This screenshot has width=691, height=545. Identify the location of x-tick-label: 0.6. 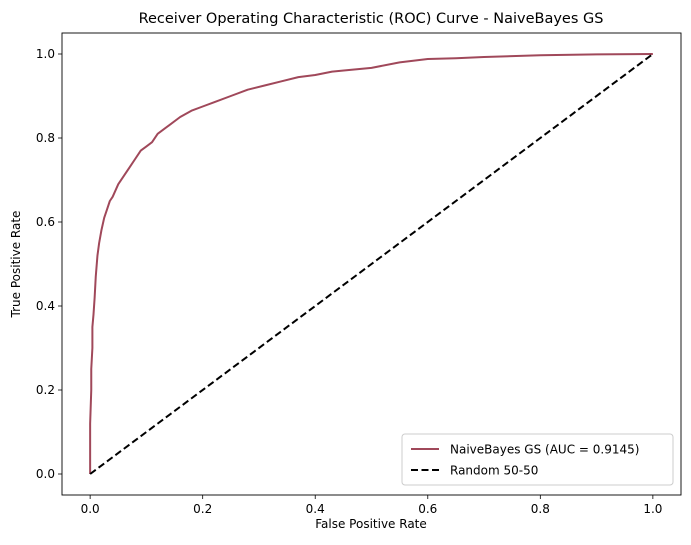
(427, 509).